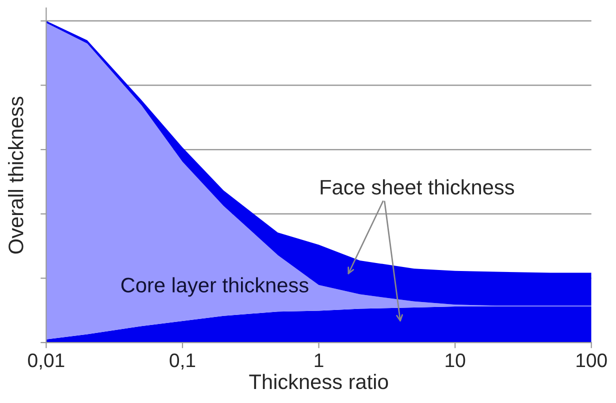  Describe the element at coordinates (214, 287) in the screenshot. I see `series-label: Core layer thickness` at that location.